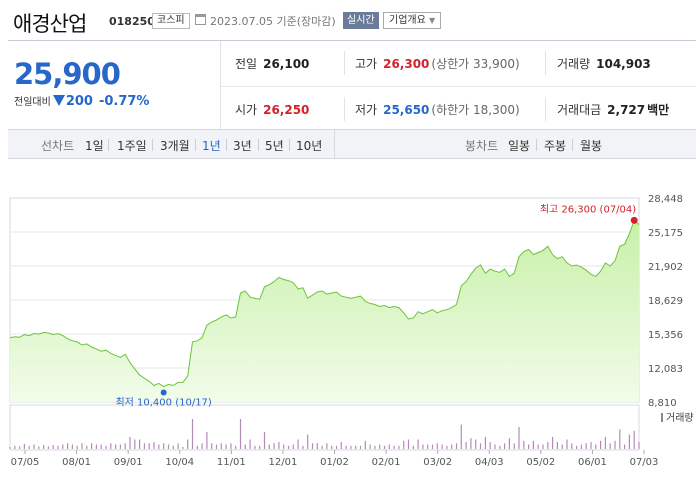  What do you see at coordinates (644, 462) in the screenshot?
I see `x-tick-label: 07/03` at bounding box center [644, 462].